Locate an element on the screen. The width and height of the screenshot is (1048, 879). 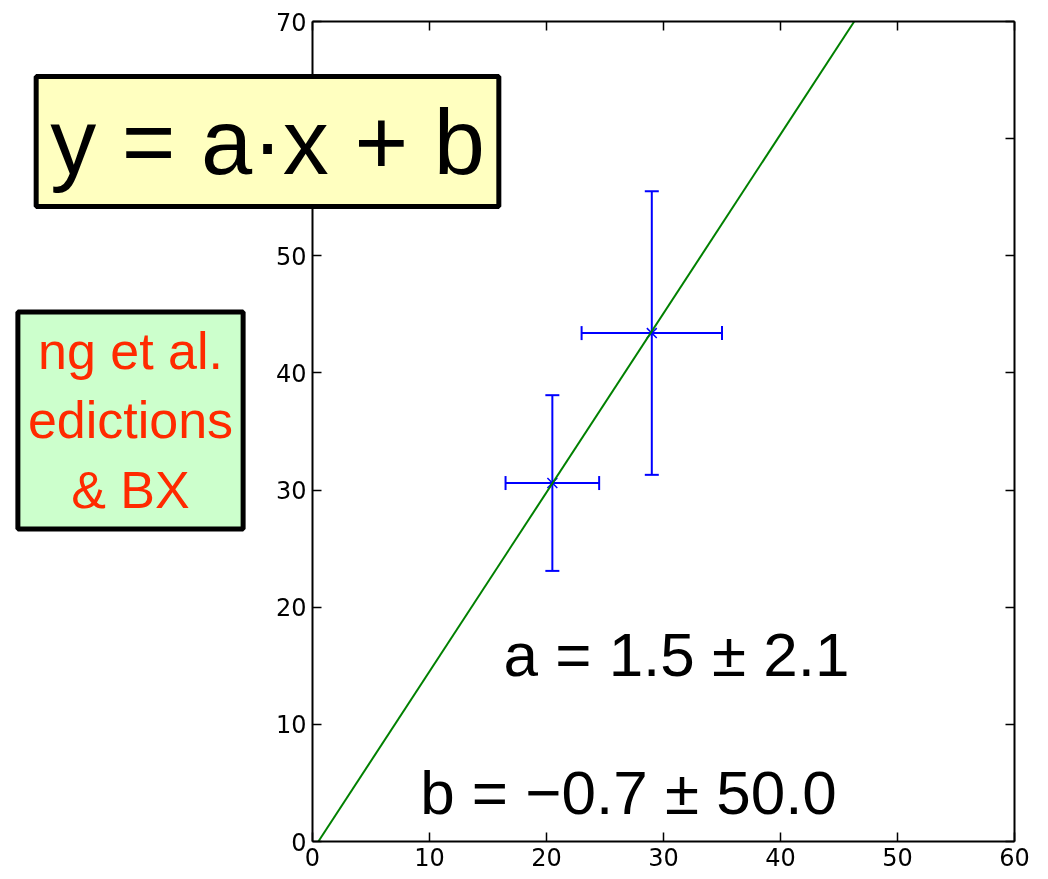
y-tick-label: 10 is located at coordinates (291, 725).